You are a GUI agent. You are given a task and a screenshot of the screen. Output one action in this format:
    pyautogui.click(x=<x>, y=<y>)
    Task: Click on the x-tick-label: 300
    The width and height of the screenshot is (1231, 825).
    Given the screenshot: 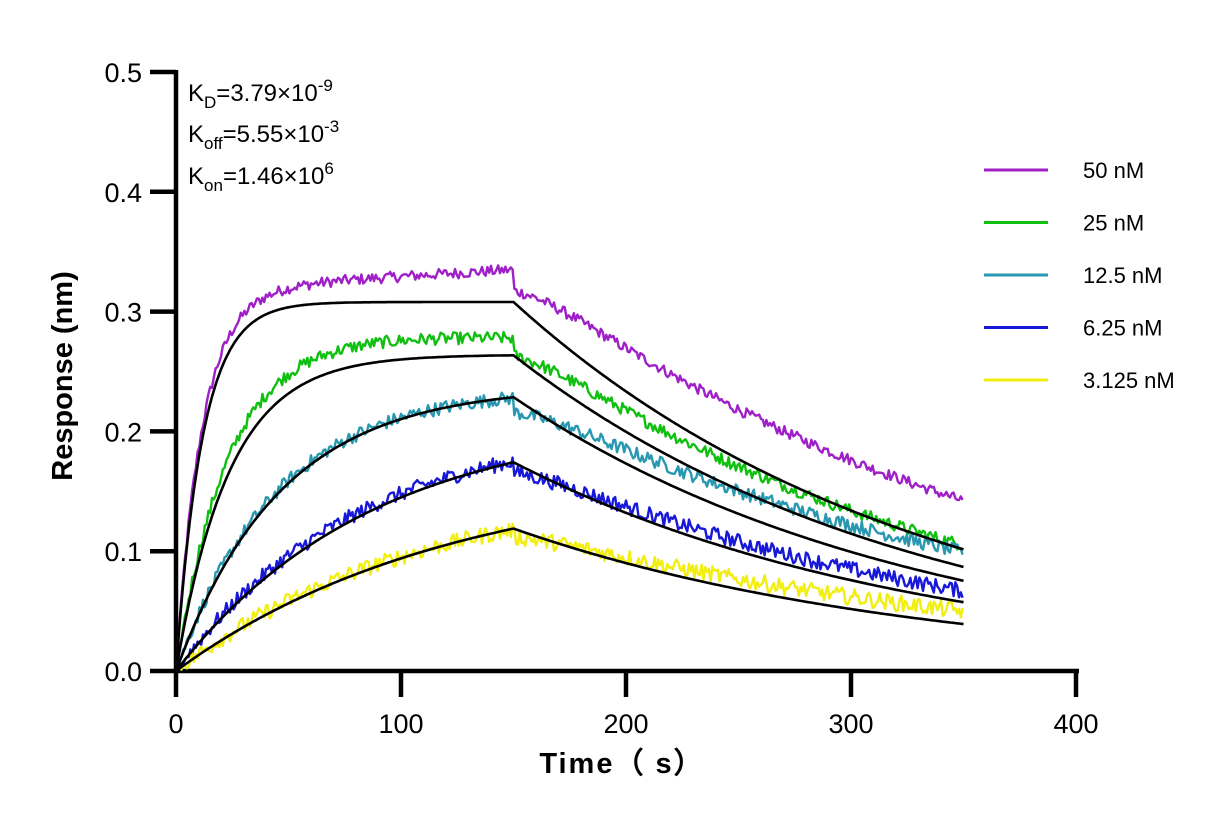 What is the action you would take?
    pyautogui.click(x=850, y=724)
    